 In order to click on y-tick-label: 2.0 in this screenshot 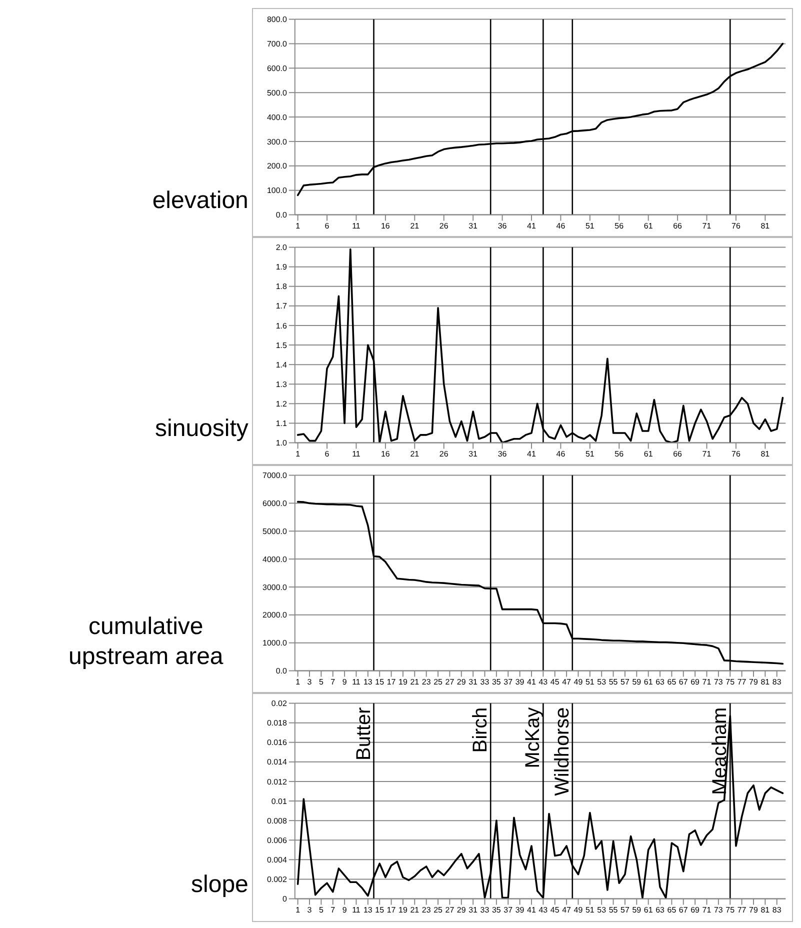, I will do `click(282, 247)`.